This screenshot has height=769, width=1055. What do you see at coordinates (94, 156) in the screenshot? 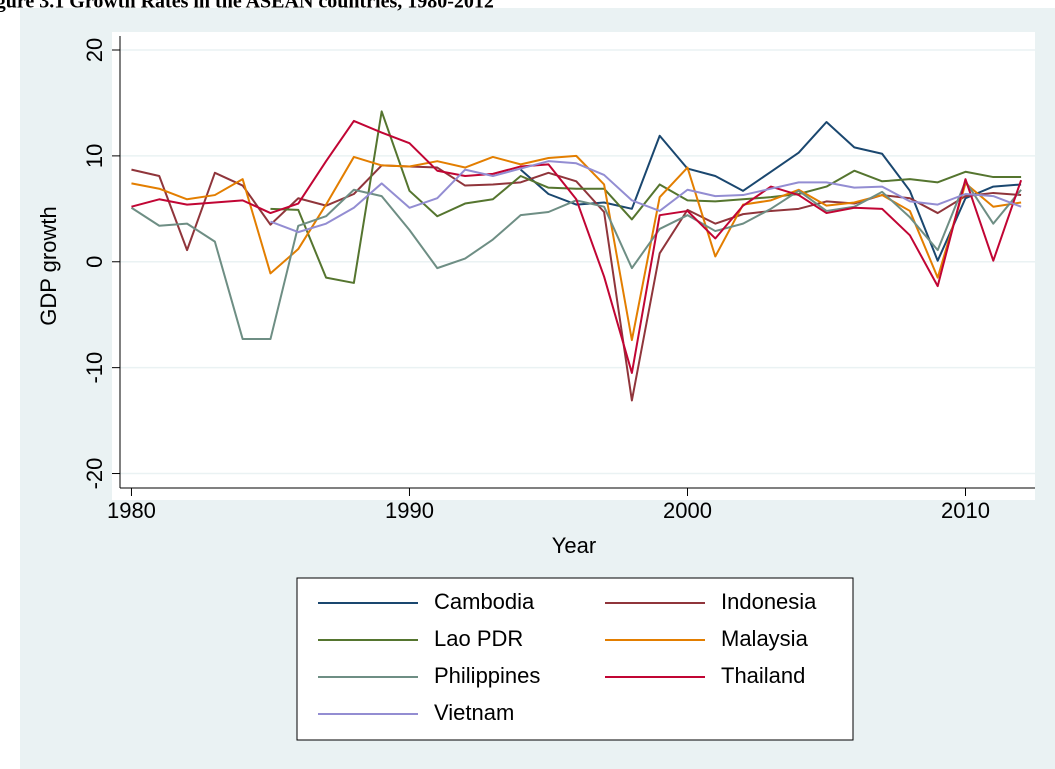
I see `y-tick-label: 10` at bounding box center [94, 156].